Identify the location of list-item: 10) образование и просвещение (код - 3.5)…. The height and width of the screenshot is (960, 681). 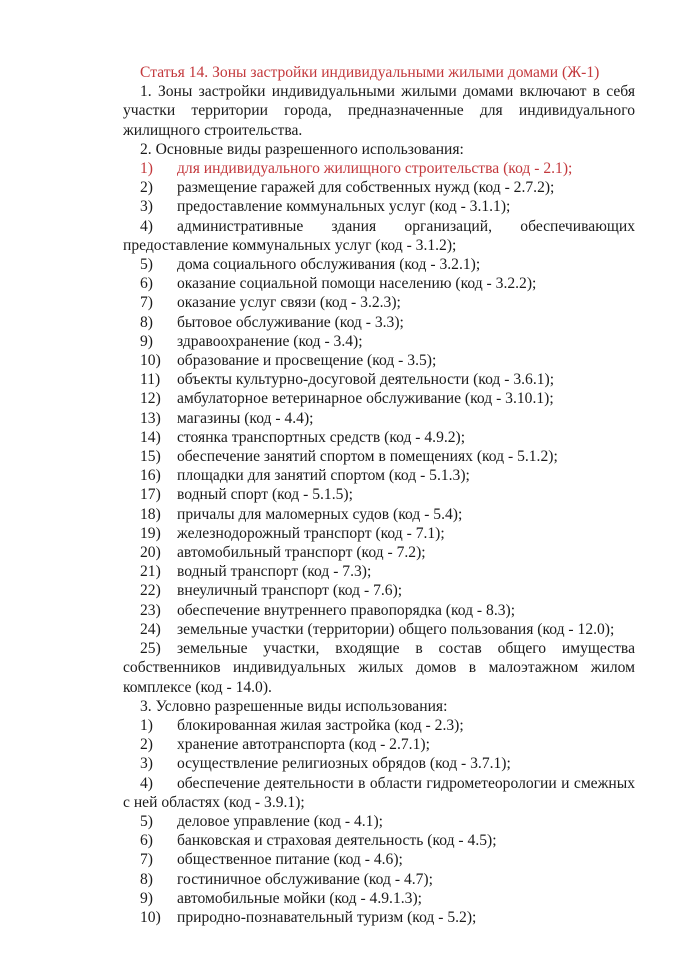
(379, 360).